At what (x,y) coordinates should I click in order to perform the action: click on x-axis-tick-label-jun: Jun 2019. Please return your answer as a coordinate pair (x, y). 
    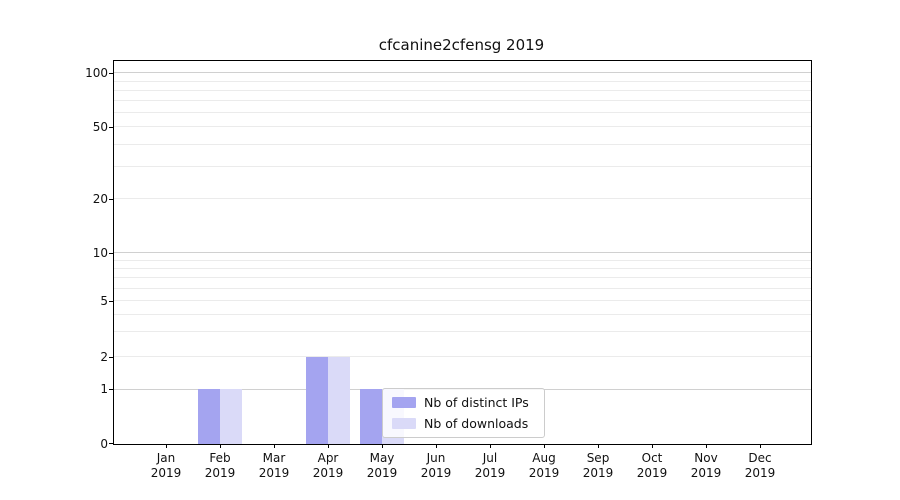
    Looking at the image, I should click on (436, 466).